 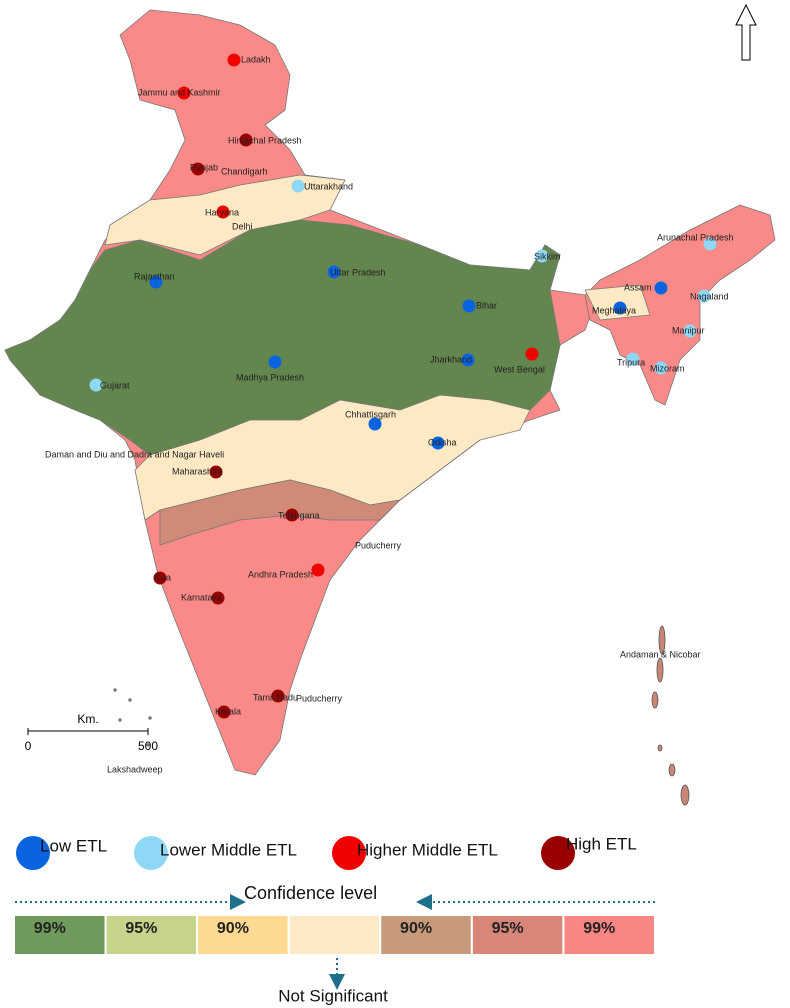 What do you see at coordinates (135, 769) in the screenshot?
I see `state-label: Lakshadweep` at bounding box center [135, 769].